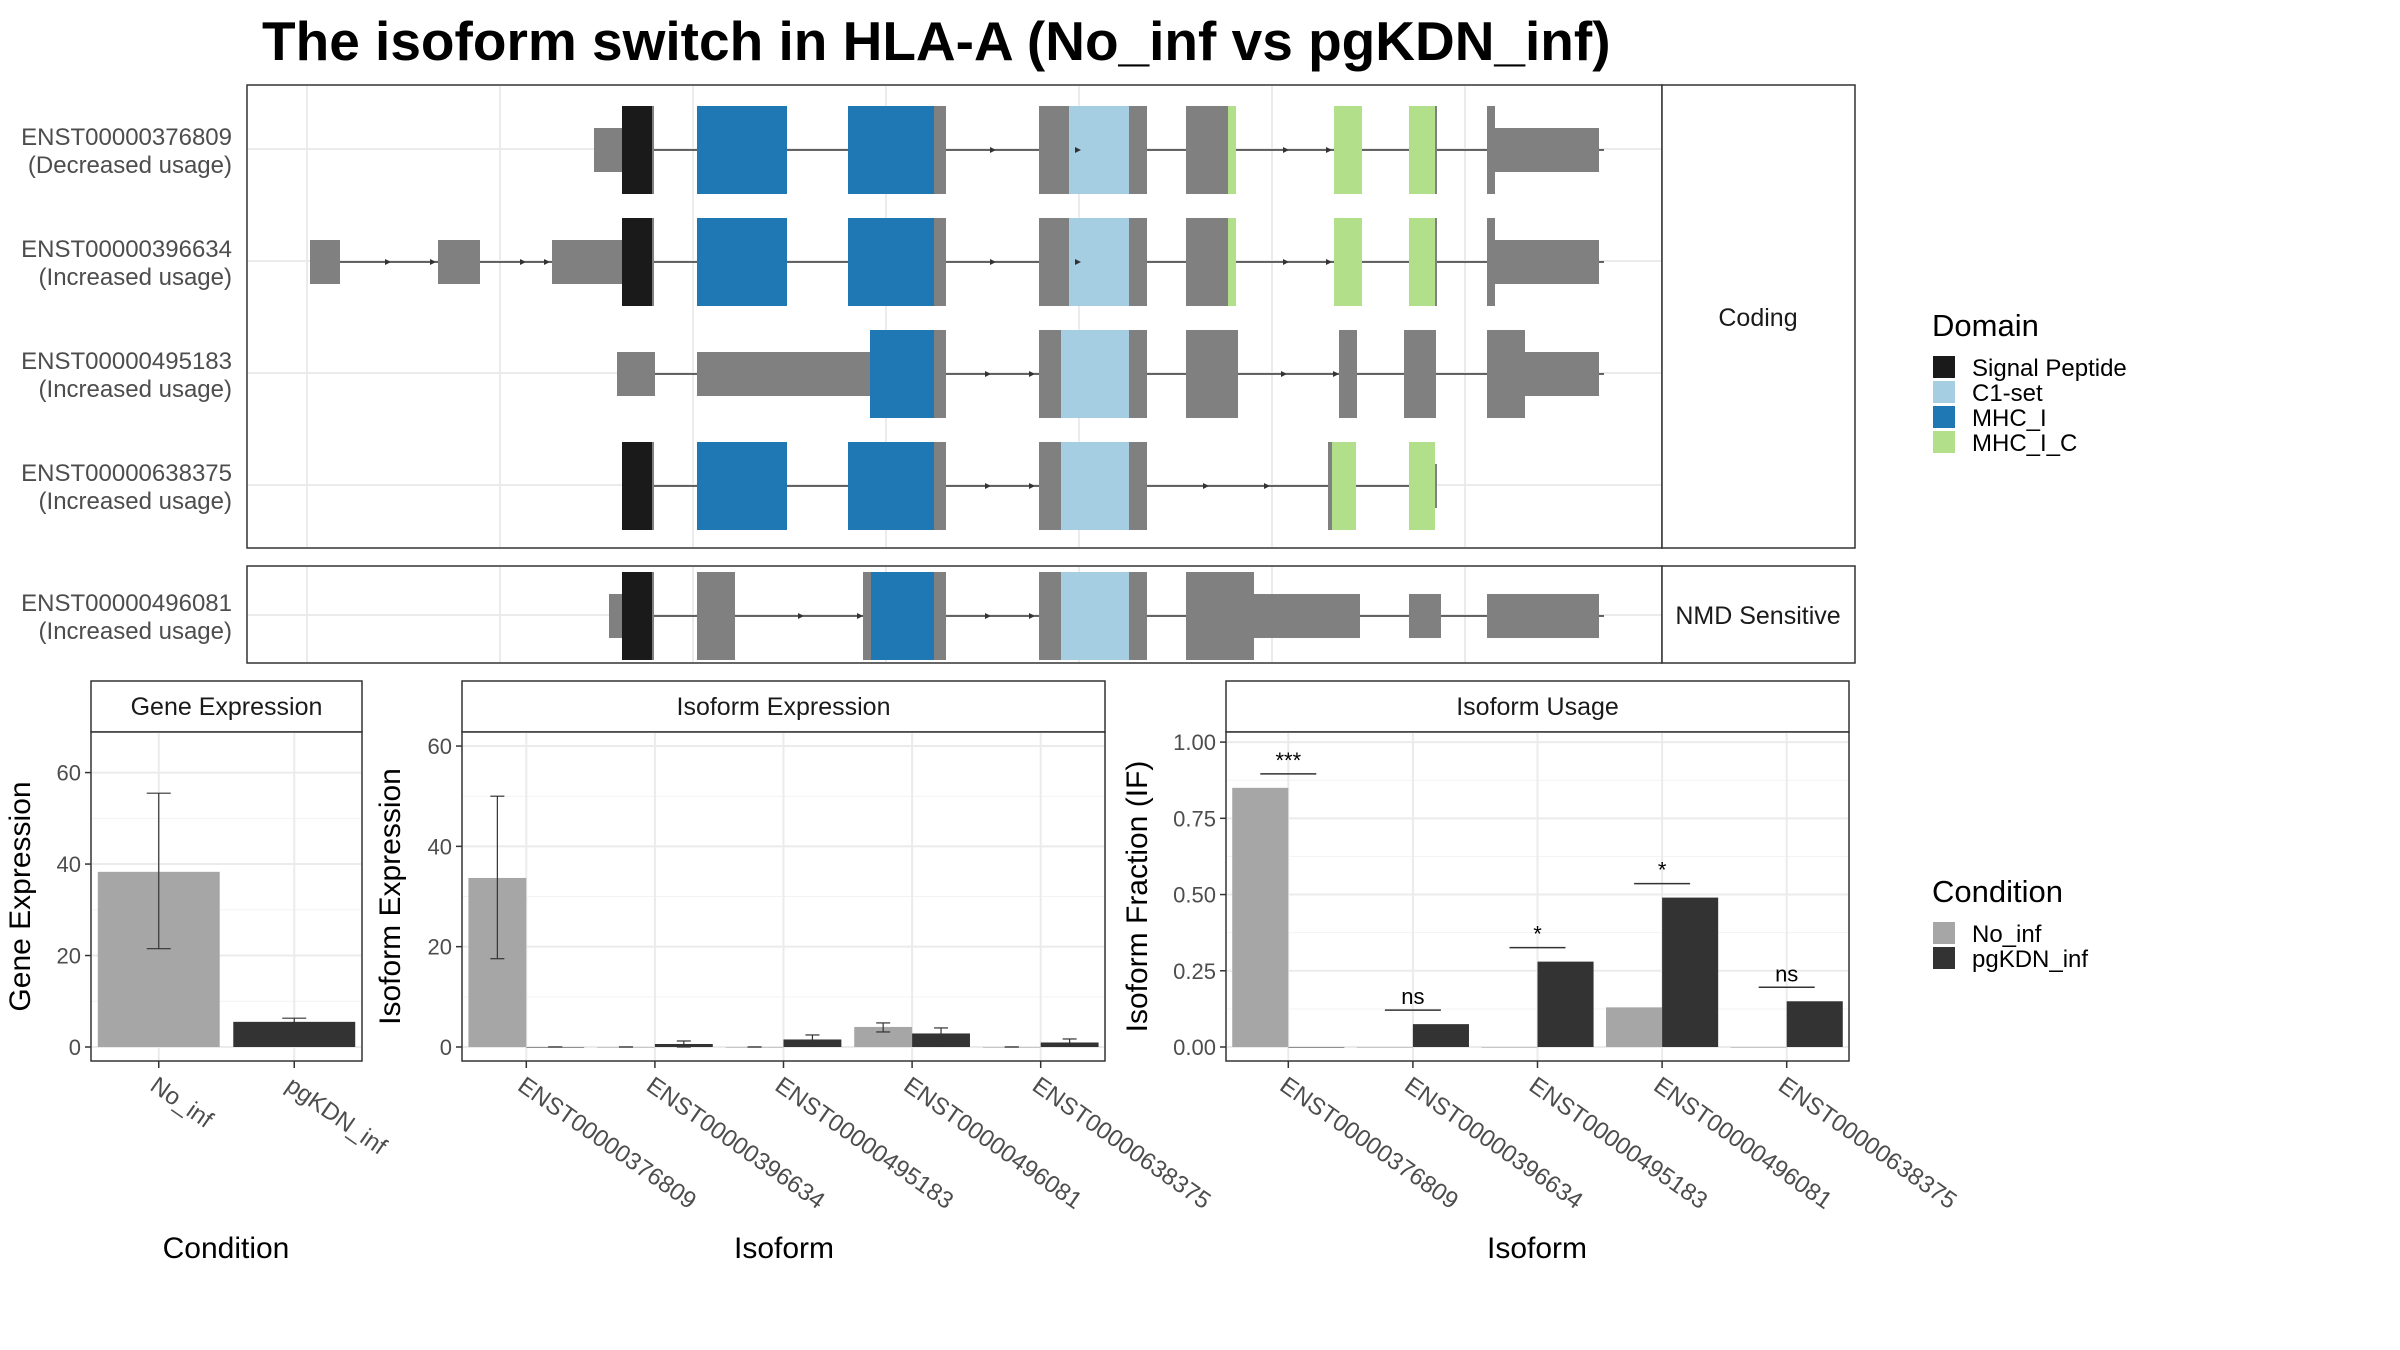  What do you see at coordinates (2030, 959) in the screenshot?
I see `legend-label: pgKDN_inf` at bounding box center [2030, 959].